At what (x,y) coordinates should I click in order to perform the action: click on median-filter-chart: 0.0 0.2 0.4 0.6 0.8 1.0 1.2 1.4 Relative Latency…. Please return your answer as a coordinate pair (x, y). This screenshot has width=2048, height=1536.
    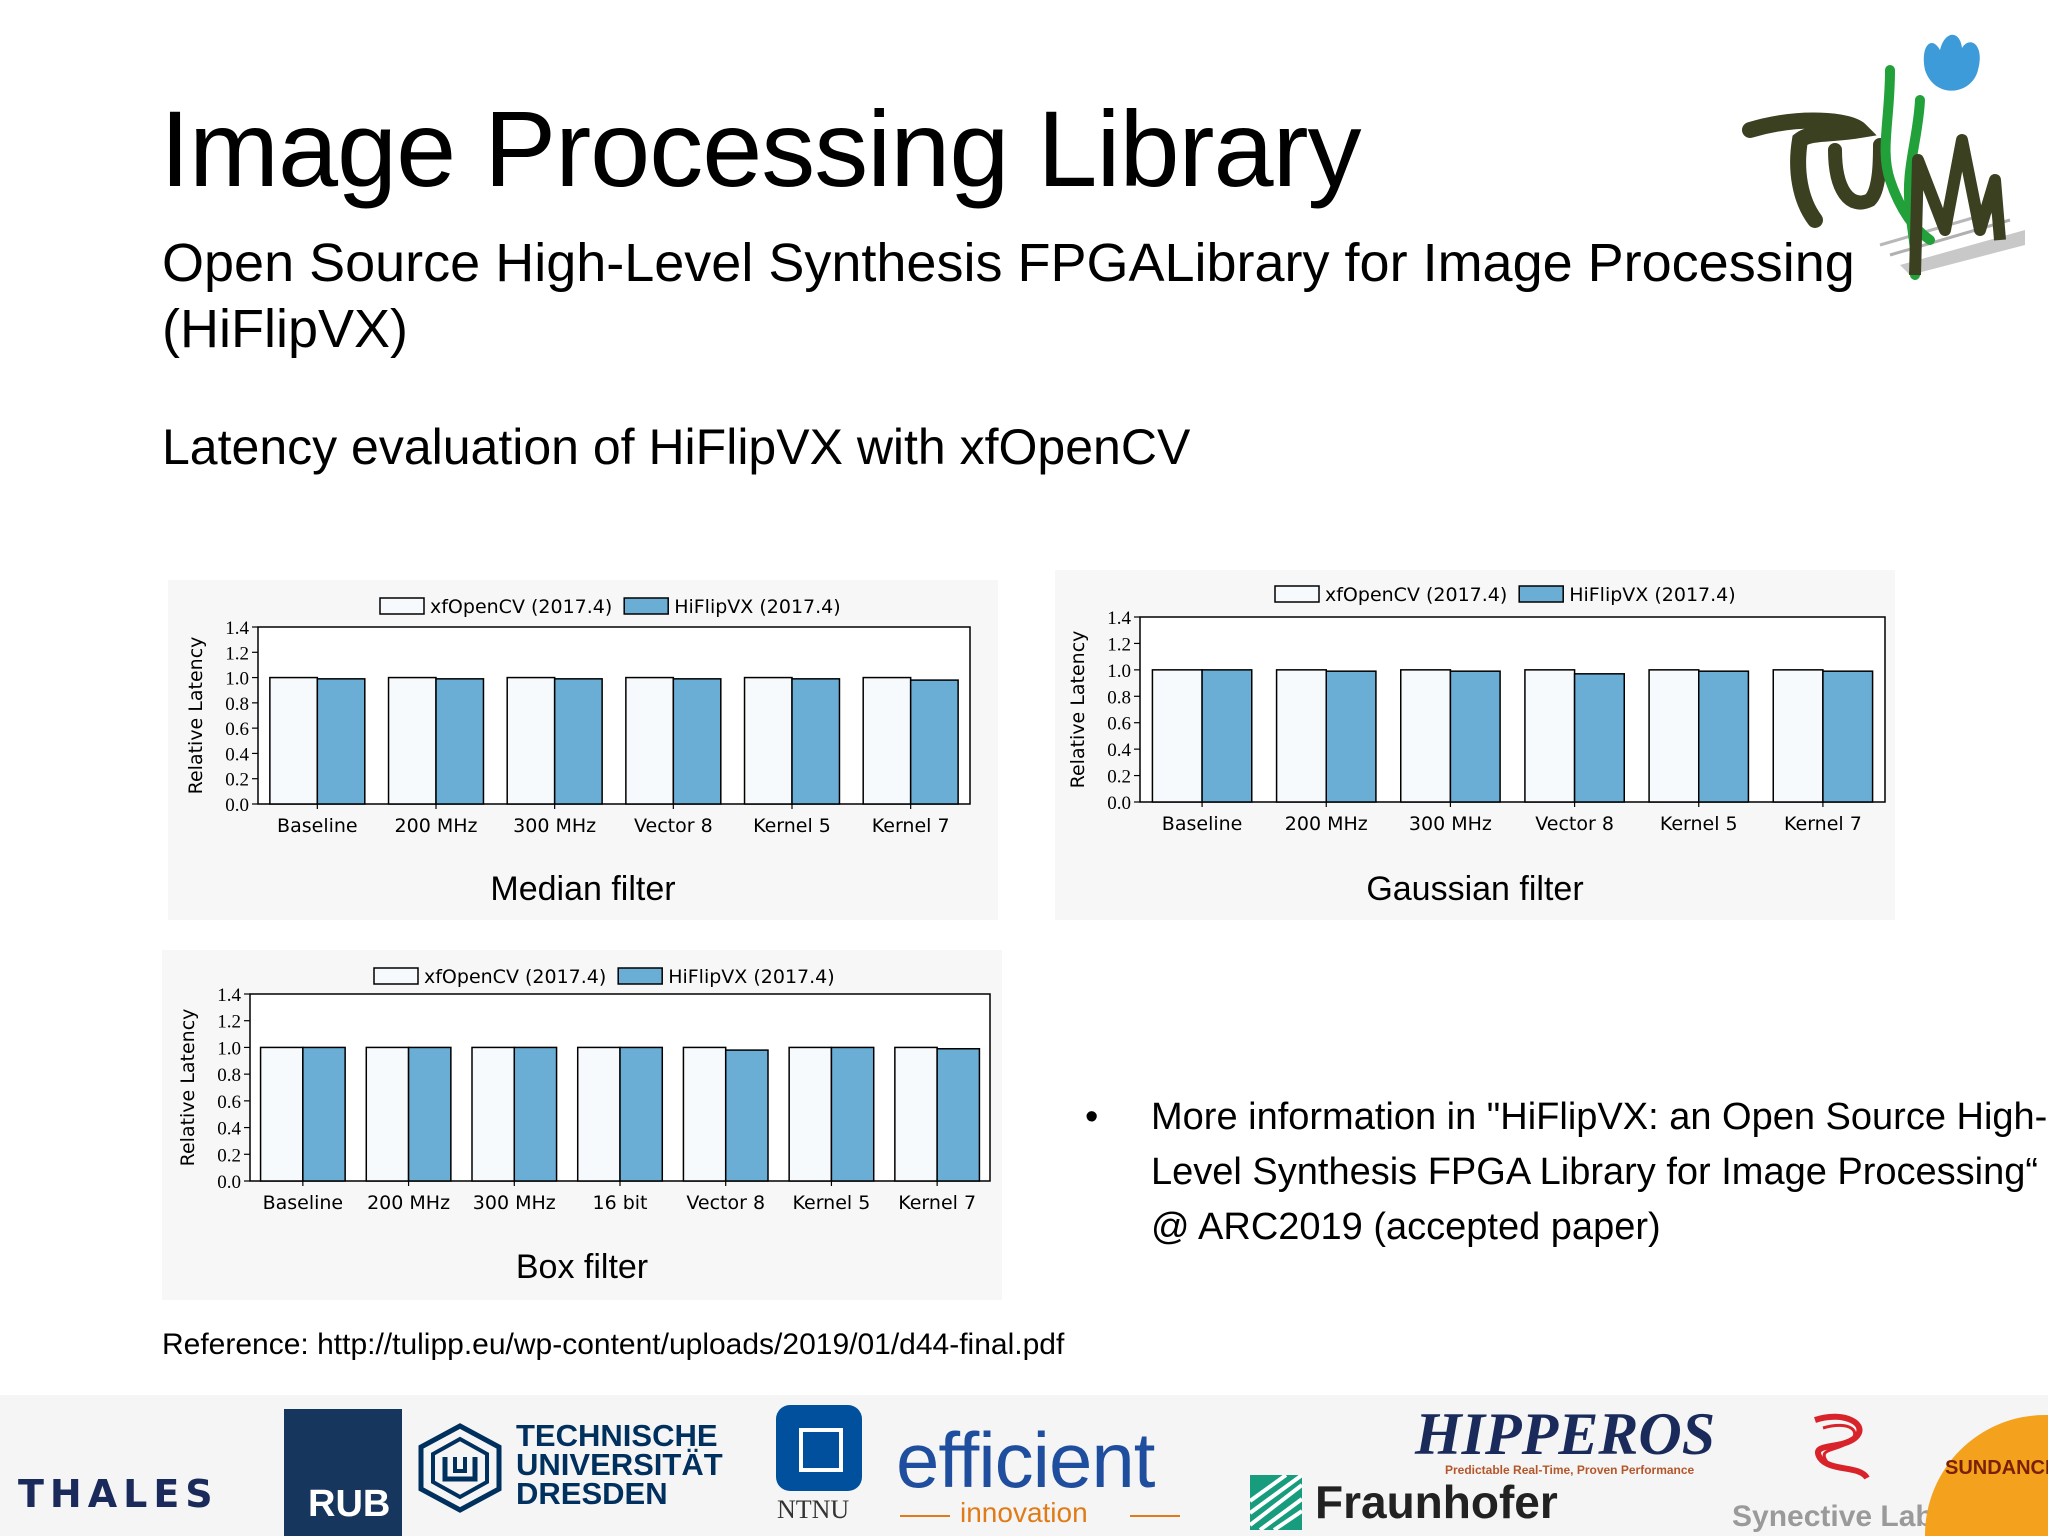
    Looking at the image, I should click on (583, 750).